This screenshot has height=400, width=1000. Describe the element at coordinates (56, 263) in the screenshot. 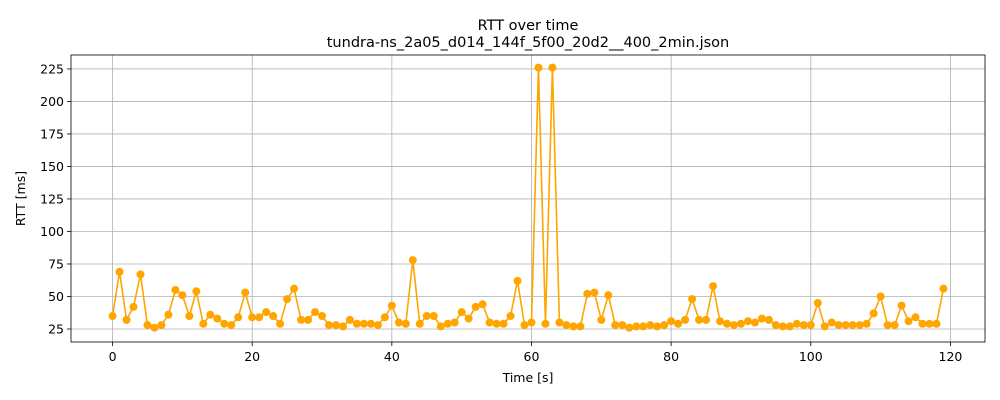

I see `y-tick-label: 75` at that location.